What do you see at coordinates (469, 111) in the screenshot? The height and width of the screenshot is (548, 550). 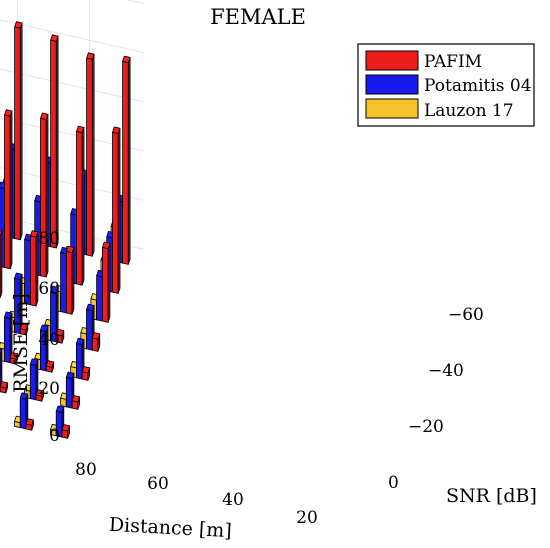 I see `legend-label-lauzon: Lauzon 17` at bounding box center [469, 111].